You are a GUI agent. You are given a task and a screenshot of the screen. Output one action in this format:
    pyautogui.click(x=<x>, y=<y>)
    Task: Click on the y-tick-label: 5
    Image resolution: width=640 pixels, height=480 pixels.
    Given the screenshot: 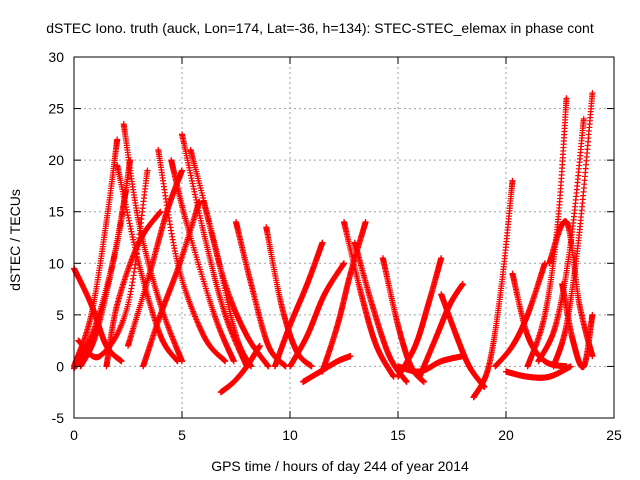 What is the action you would take?
    pyautogui.click(x=60, y=315)
    